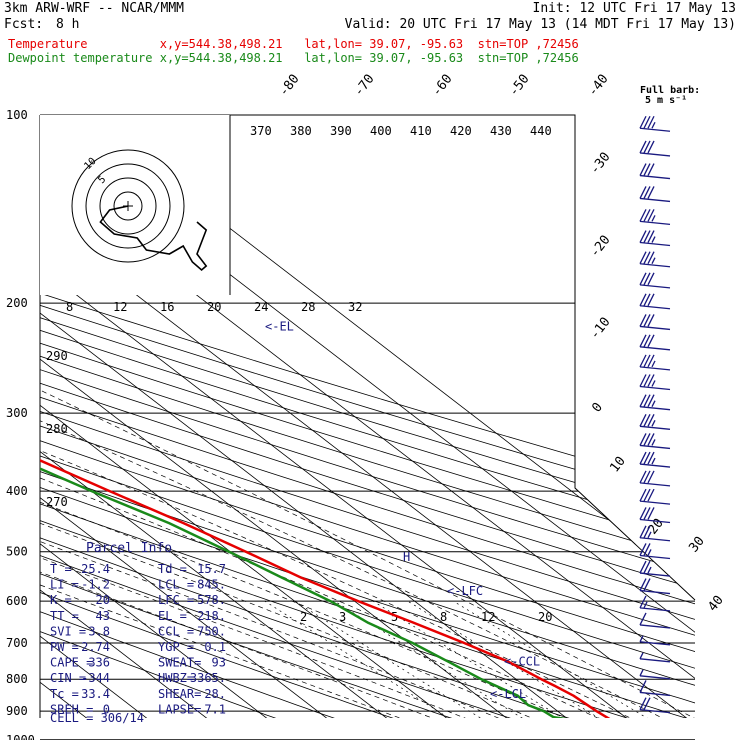 This screenshot has height=740, width=740. I want to click on parcel-info-cell: T =, so click(61, 569).